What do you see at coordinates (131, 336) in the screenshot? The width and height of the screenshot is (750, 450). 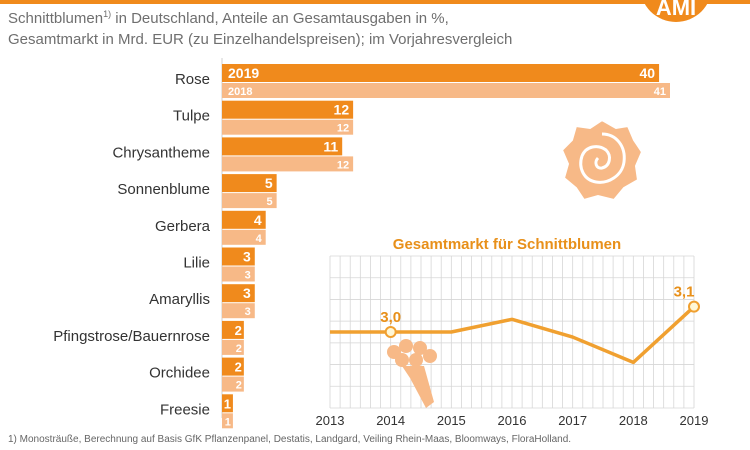 I see `category-label: Pfingstrose/Bauernrose` at bounding box center [131, 336].